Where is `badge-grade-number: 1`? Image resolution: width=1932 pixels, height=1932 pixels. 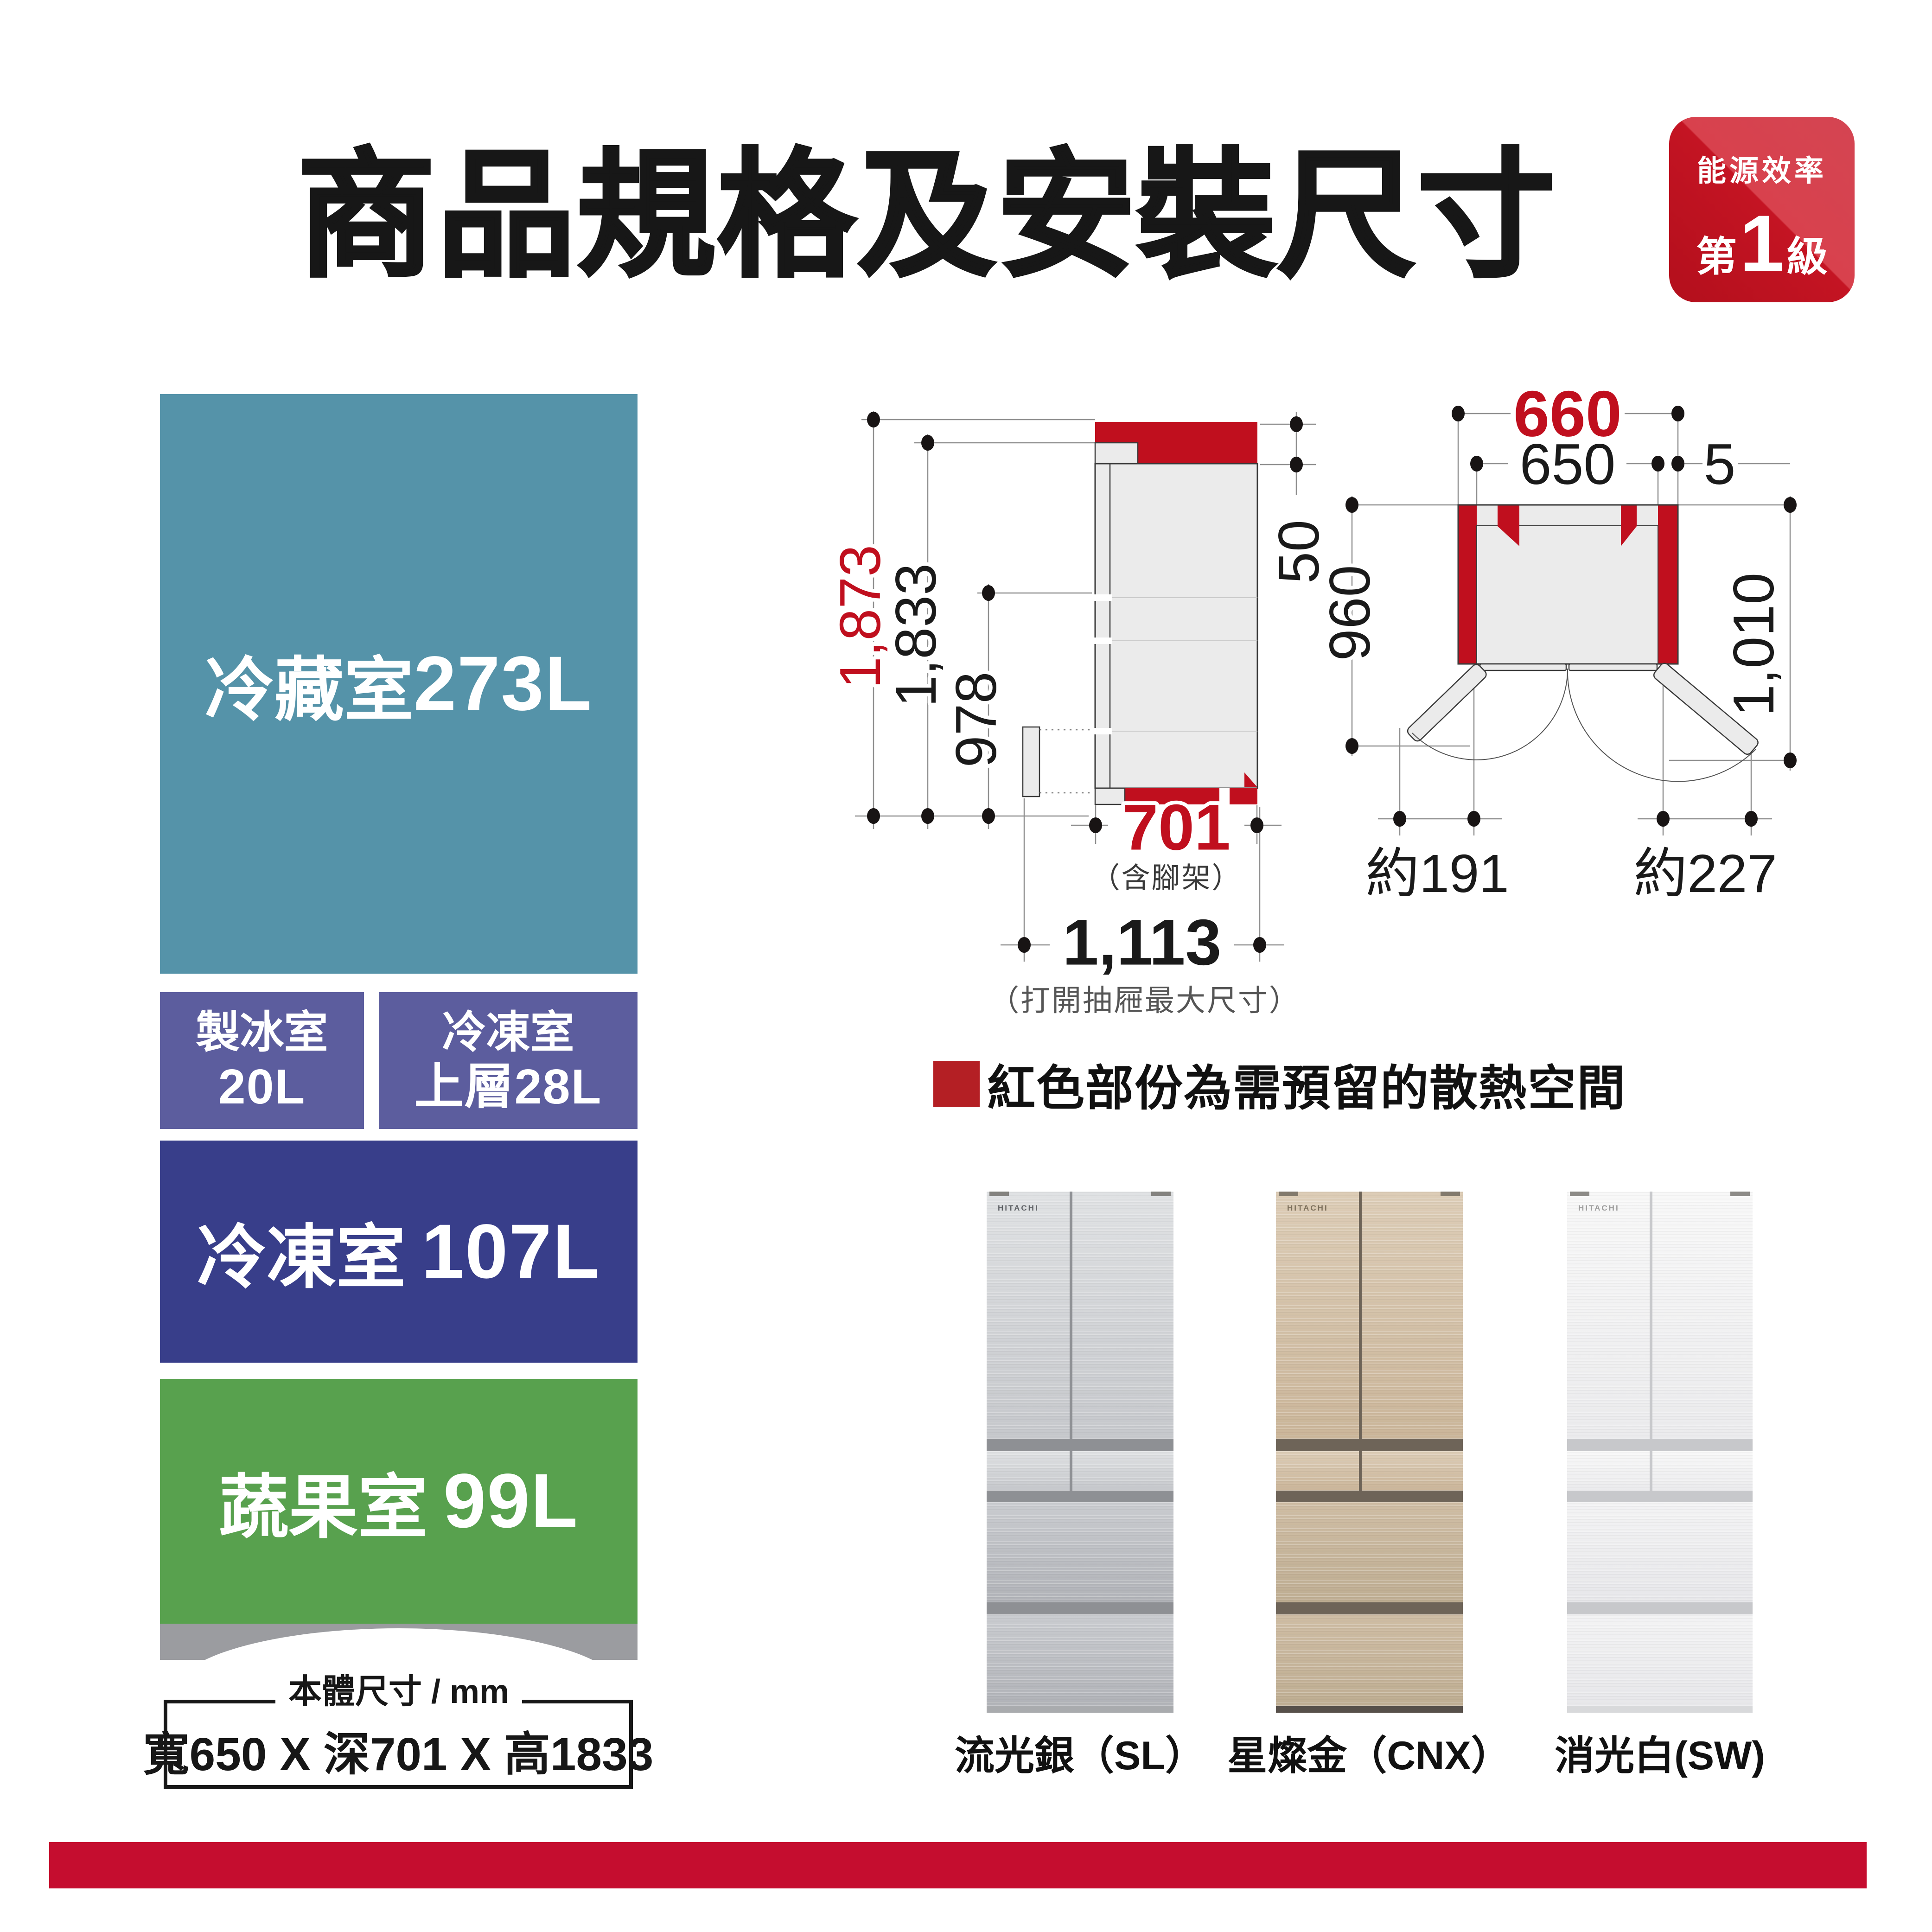
badge-grade-number: 1 is located at coordinates (1762, 244).